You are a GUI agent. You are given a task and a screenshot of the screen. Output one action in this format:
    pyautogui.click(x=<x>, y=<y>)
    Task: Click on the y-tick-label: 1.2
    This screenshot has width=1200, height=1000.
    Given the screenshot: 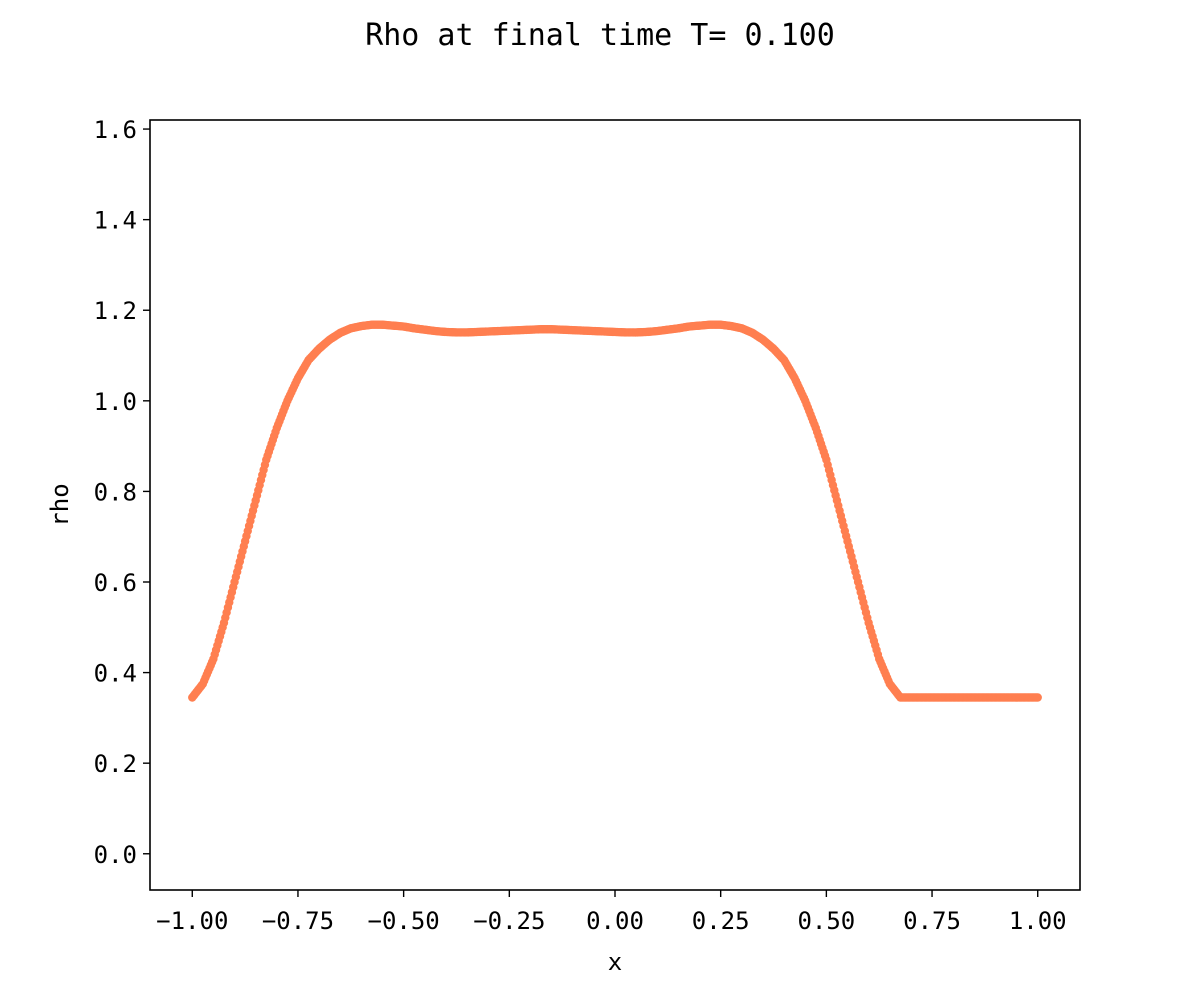 What is the action you would take?
    pyautogui.click(x=115, y=311)
    